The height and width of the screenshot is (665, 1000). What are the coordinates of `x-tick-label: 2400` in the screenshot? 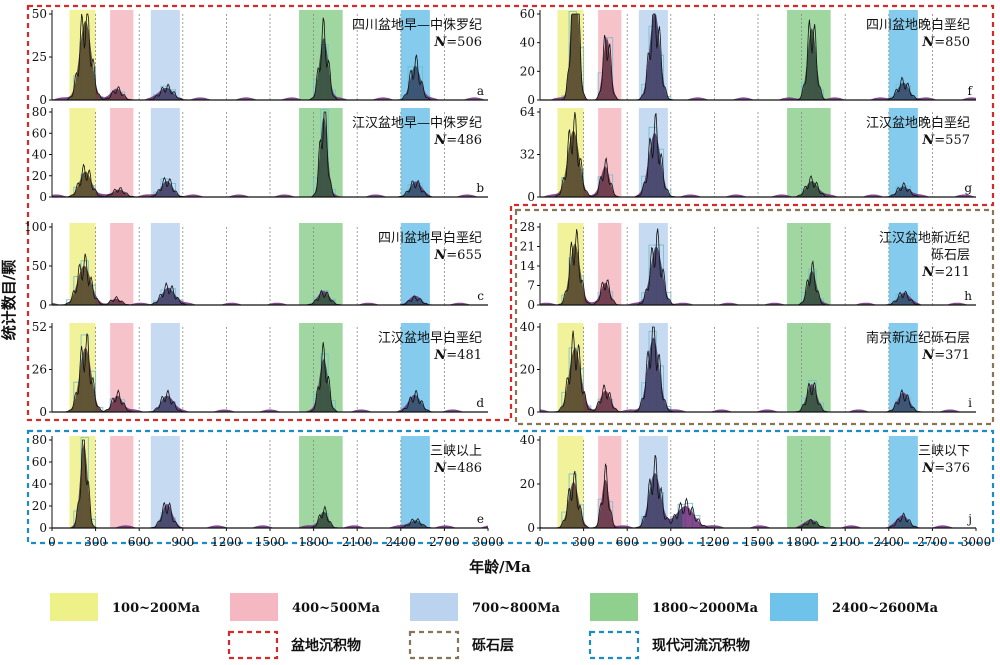 It's located at (401, 542).